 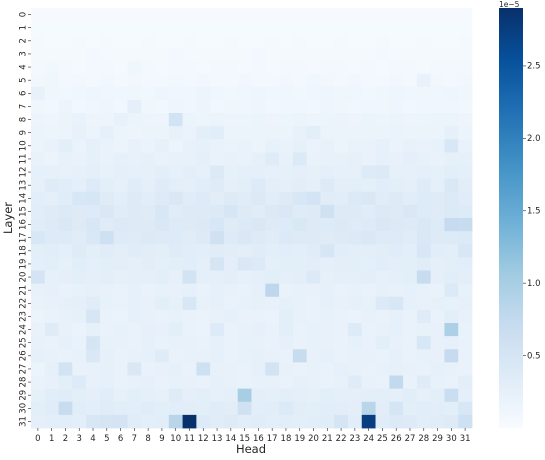 I want to click on x-tick-label: 13, so click(x=217, y=439).